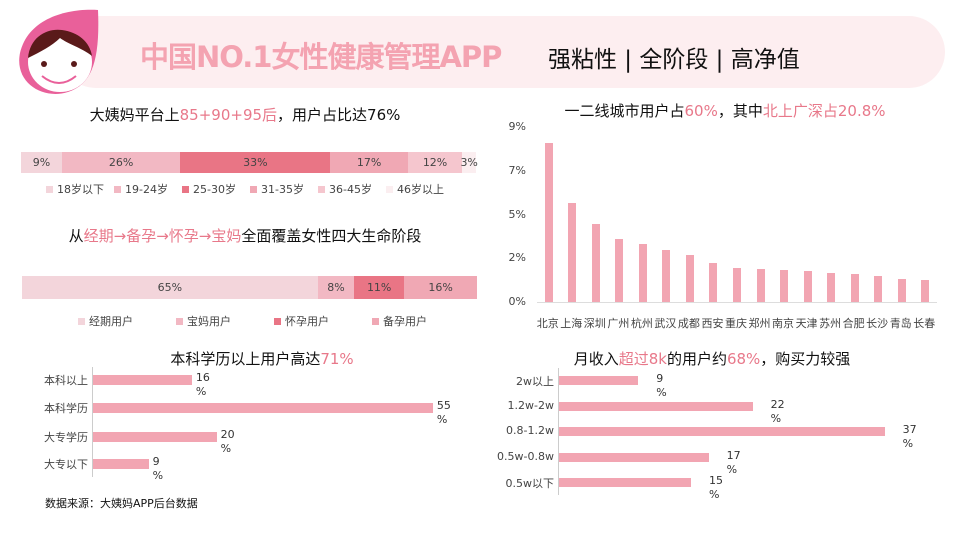 The image size is (960, 540). Describe the element at coordinates (696, 359) in the screenshot. I see `title-part: 的用户约` at that location.